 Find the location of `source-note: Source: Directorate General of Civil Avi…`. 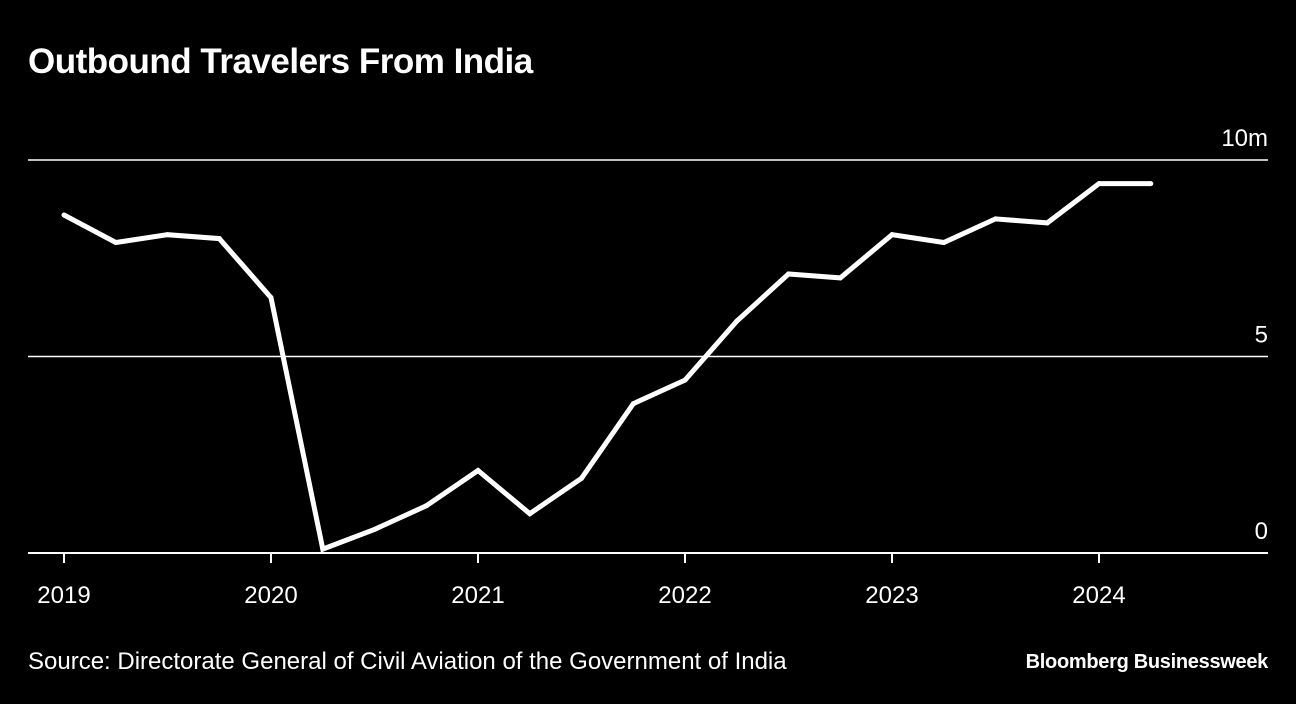

source-note: Source: Directorate General of Civil Avi… is located at coordinates (407, 661).